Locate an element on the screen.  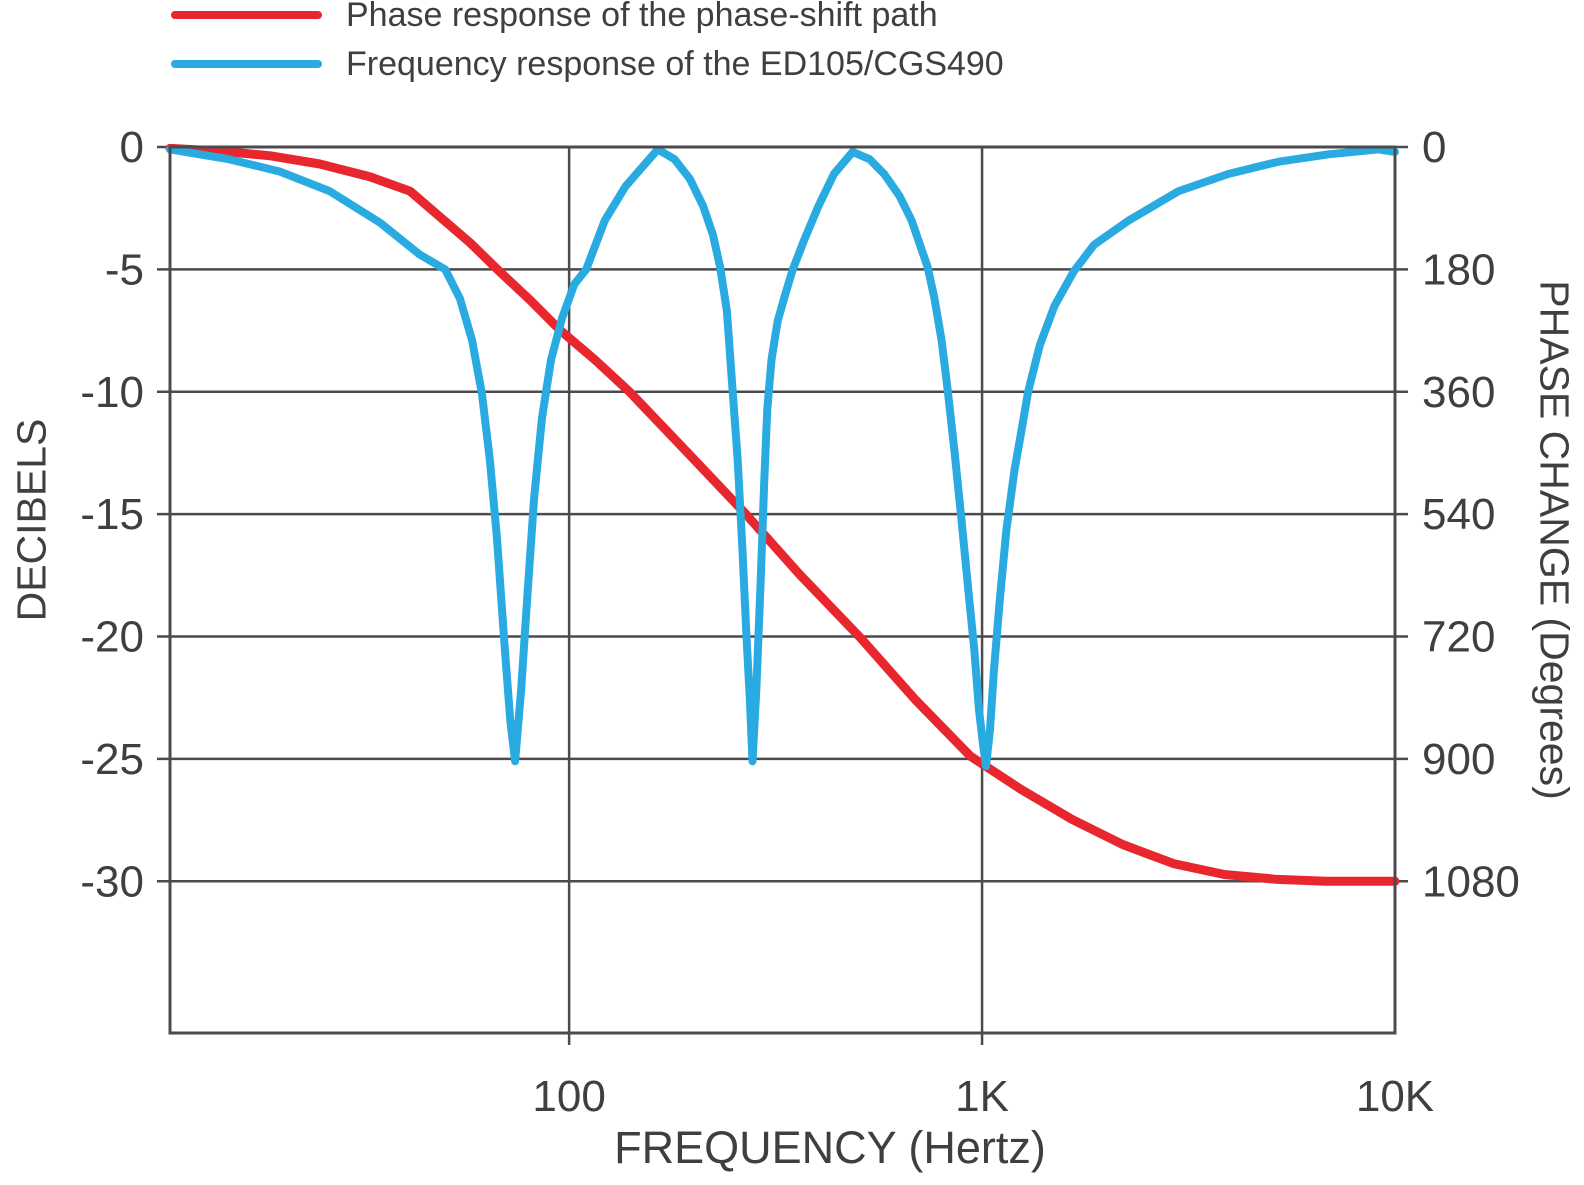
y-right-tick-label: 900 is located at coordinates (1458, 759).